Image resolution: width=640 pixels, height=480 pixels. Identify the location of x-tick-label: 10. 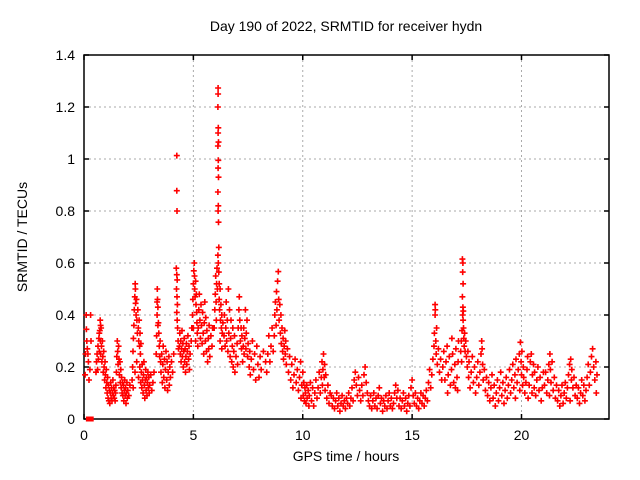
(303, 435).